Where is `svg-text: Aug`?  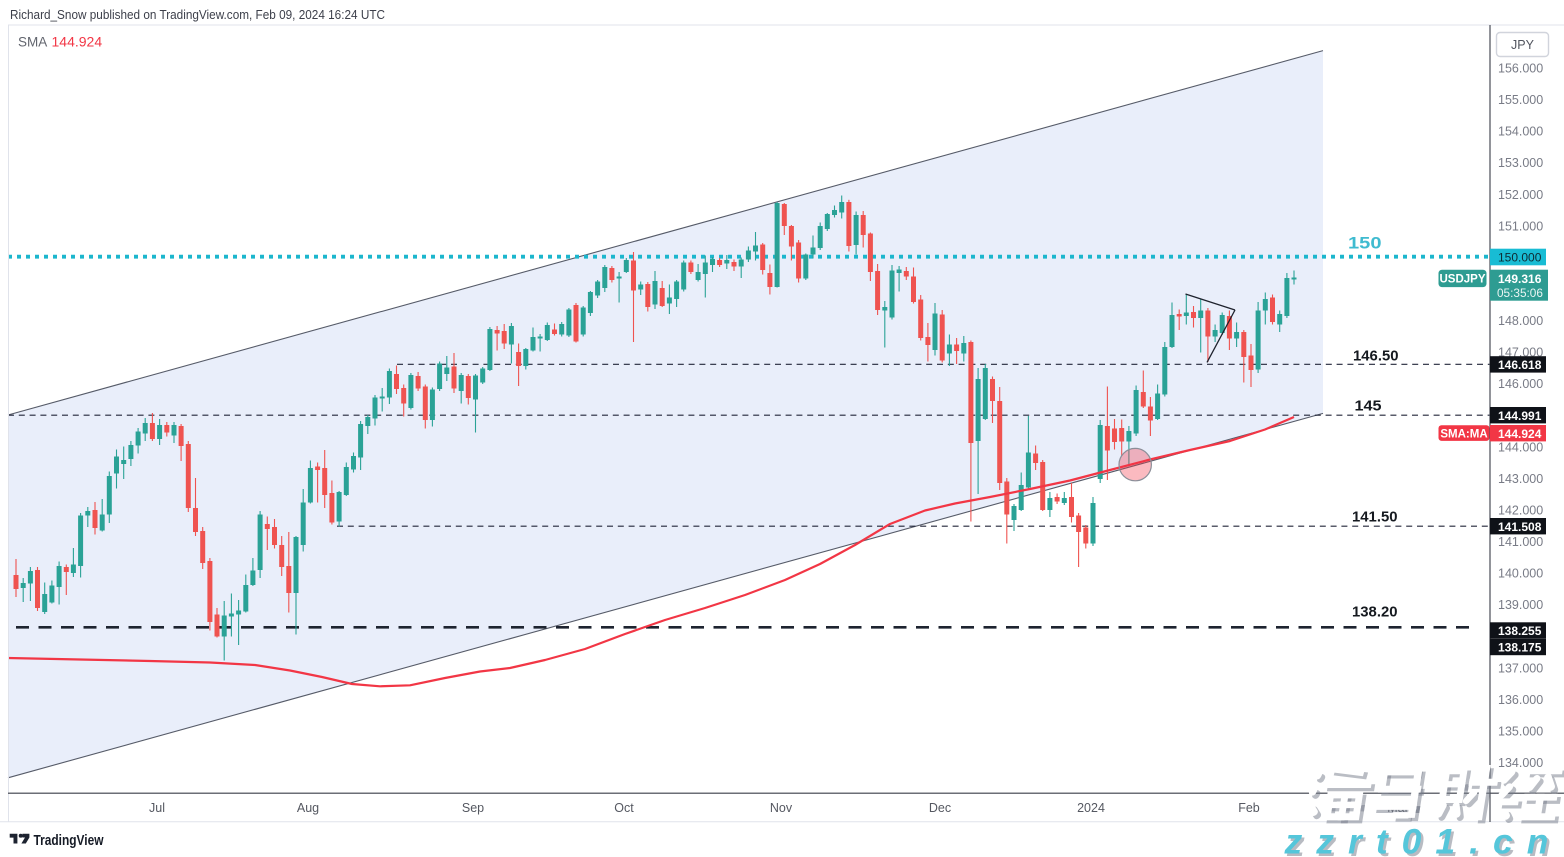
svg-text: Aug is located at coordinates (308, 808).